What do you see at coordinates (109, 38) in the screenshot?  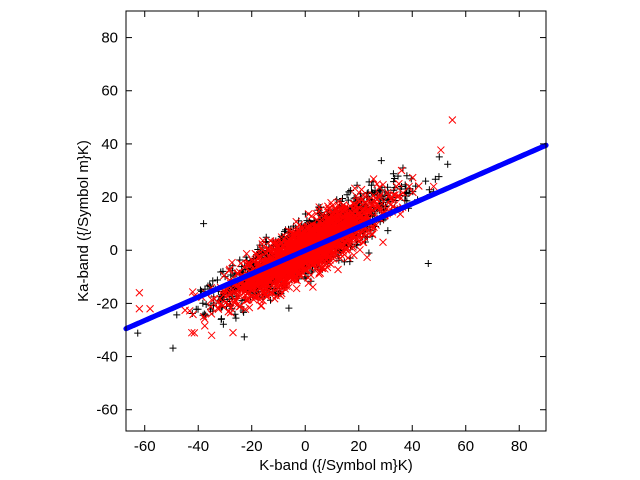 I see `y-tick-label: 80` at bounding box center [109, 38].